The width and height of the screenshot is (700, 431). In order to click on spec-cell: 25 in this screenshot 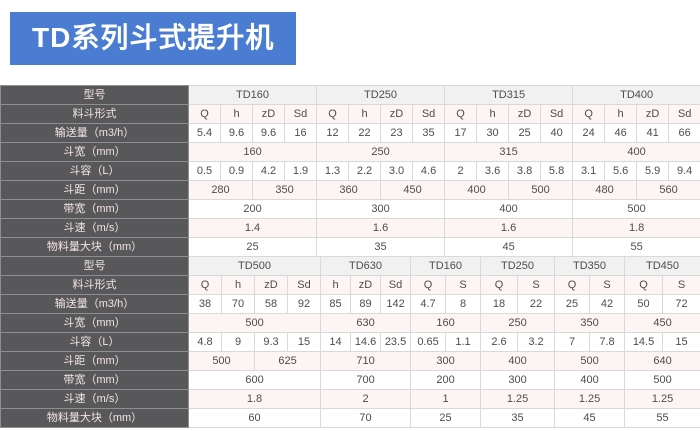, I will do `click(525, 133)`.